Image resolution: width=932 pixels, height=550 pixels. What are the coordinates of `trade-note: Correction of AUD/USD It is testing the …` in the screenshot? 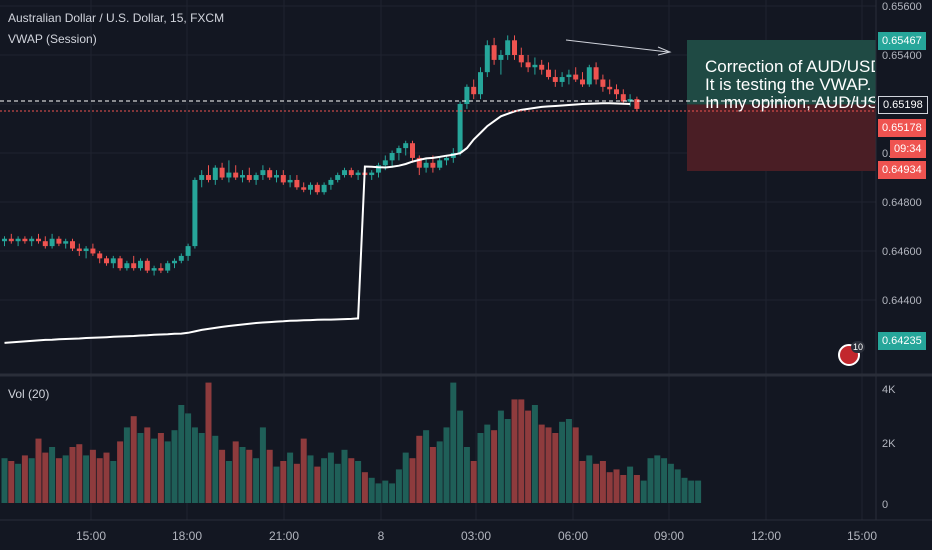 It's located at (790, 85).